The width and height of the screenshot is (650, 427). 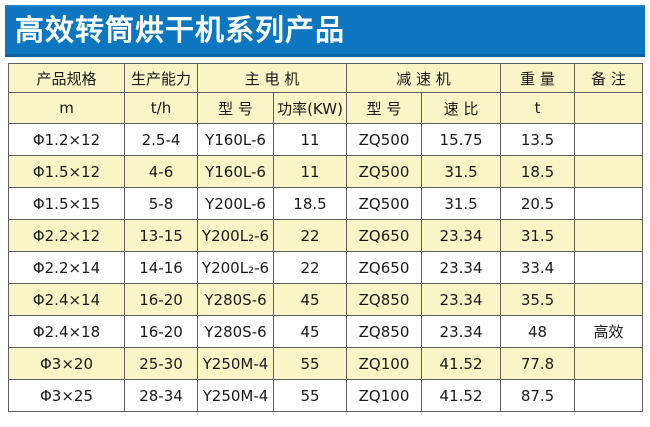 I want to click on table-cell: 2.5-4, so click(x=161, y=139).